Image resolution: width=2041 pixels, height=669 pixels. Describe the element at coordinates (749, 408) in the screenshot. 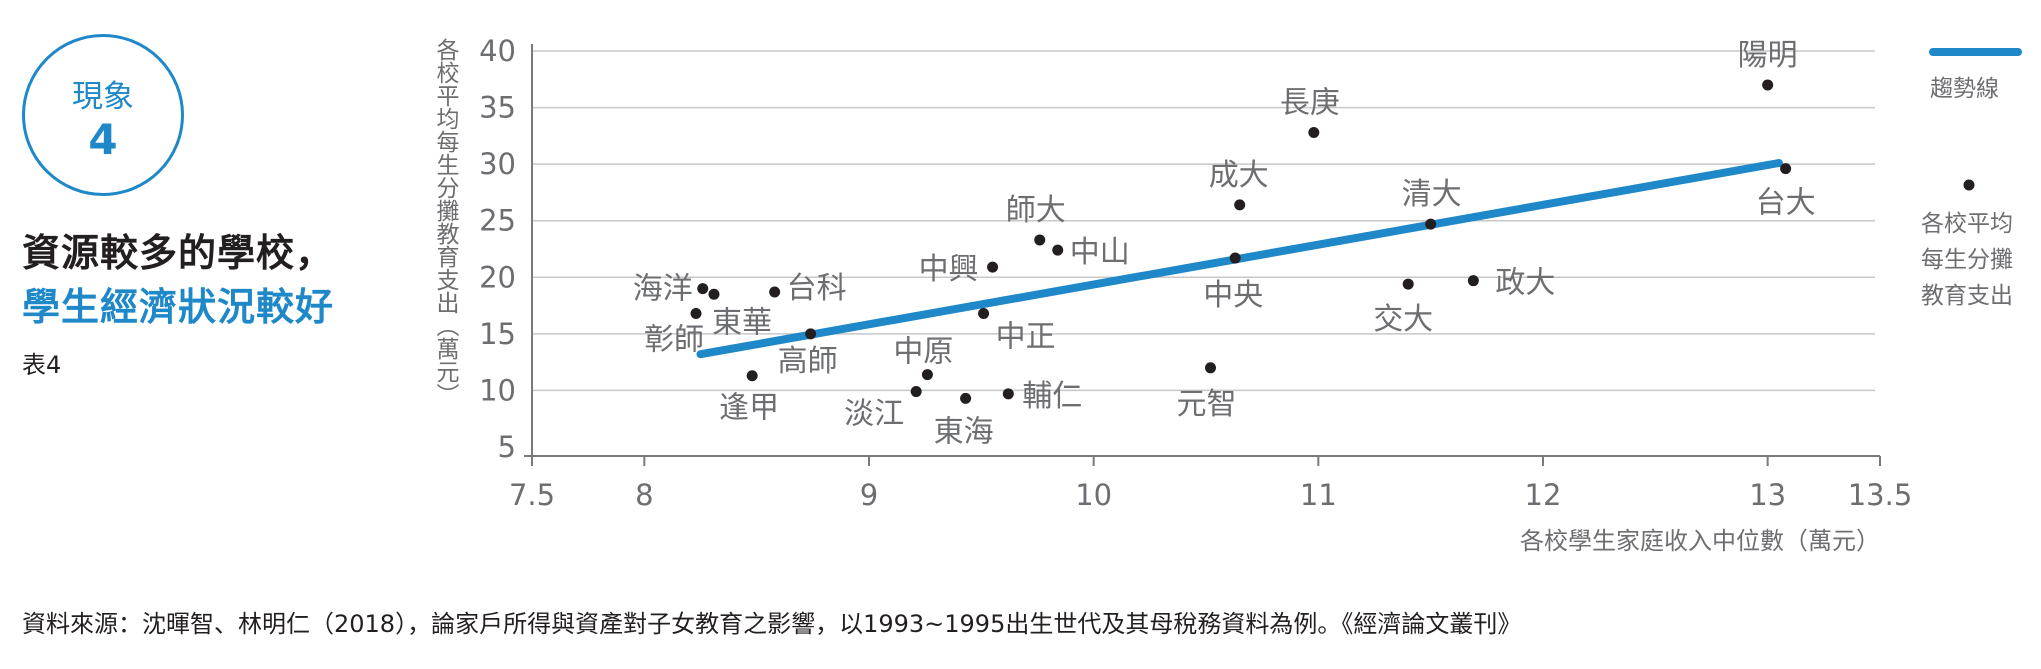

I see `point-label: 逢甲` at that location.